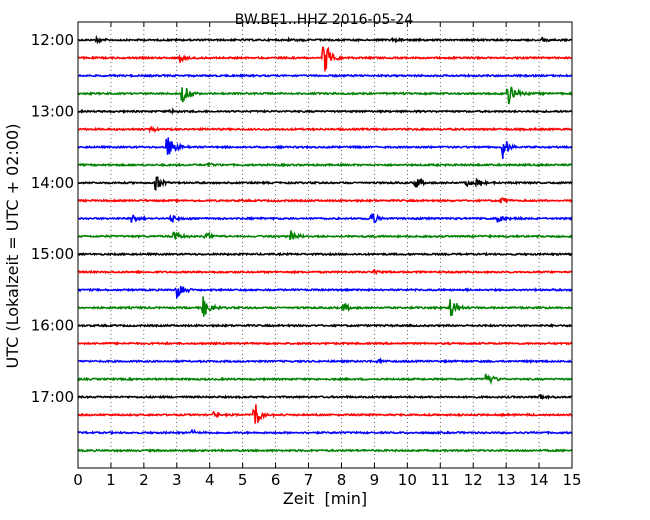 The height and width of the screenshot is (520, 650). I want to click on x-tick-label: 1, so click(111, 480).